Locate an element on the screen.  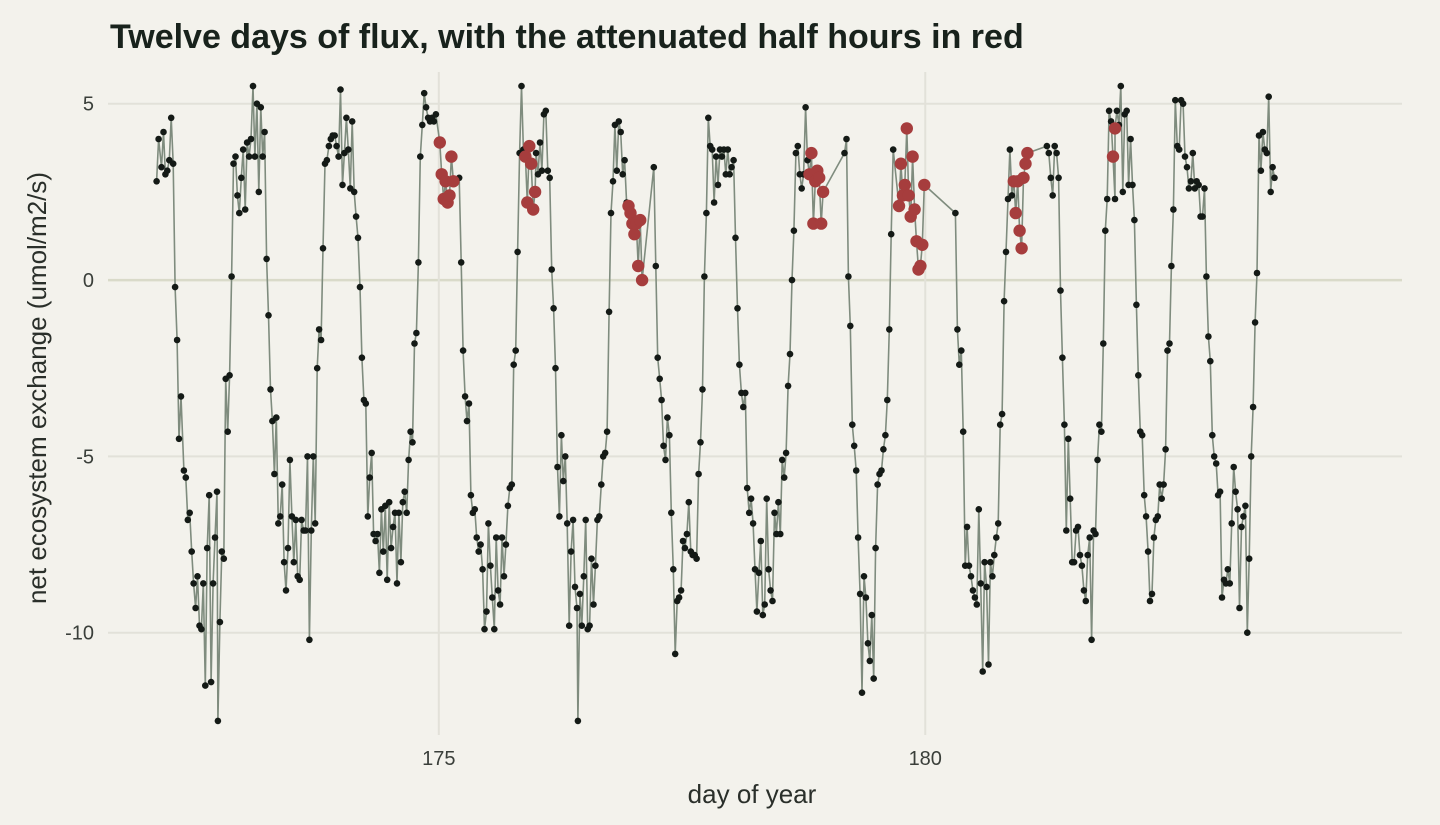
attenuated-points is located at coordinates (777, 204).